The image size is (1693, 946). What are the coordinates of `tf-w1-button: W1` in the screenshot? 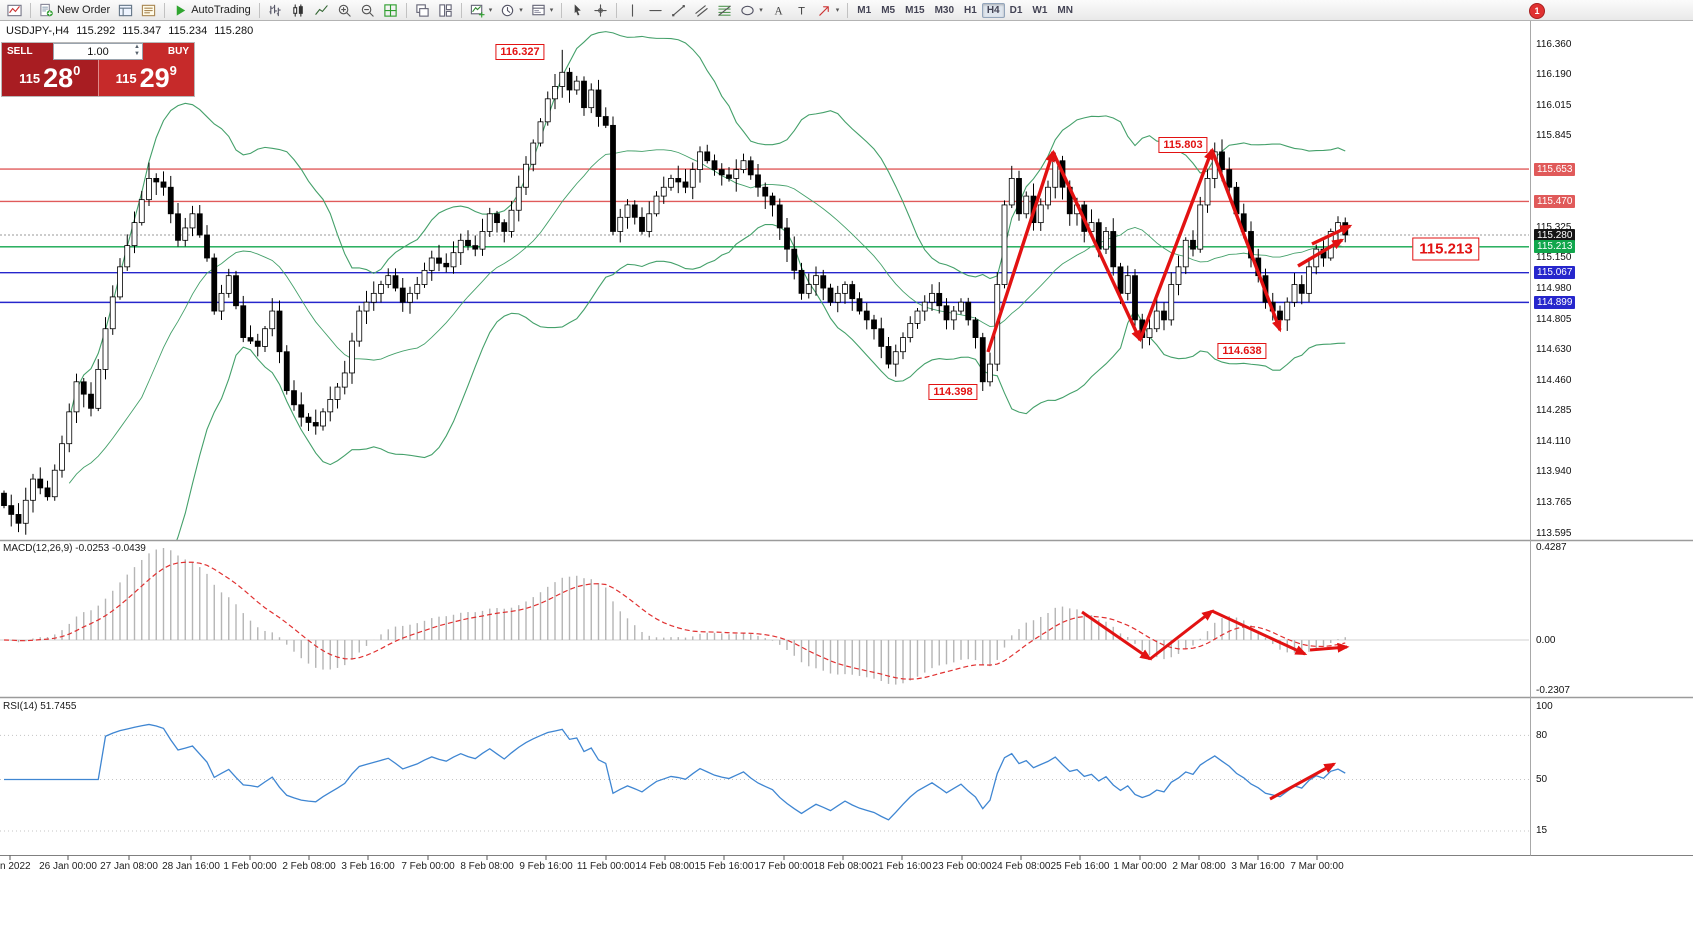 It's located at (1039, 10).